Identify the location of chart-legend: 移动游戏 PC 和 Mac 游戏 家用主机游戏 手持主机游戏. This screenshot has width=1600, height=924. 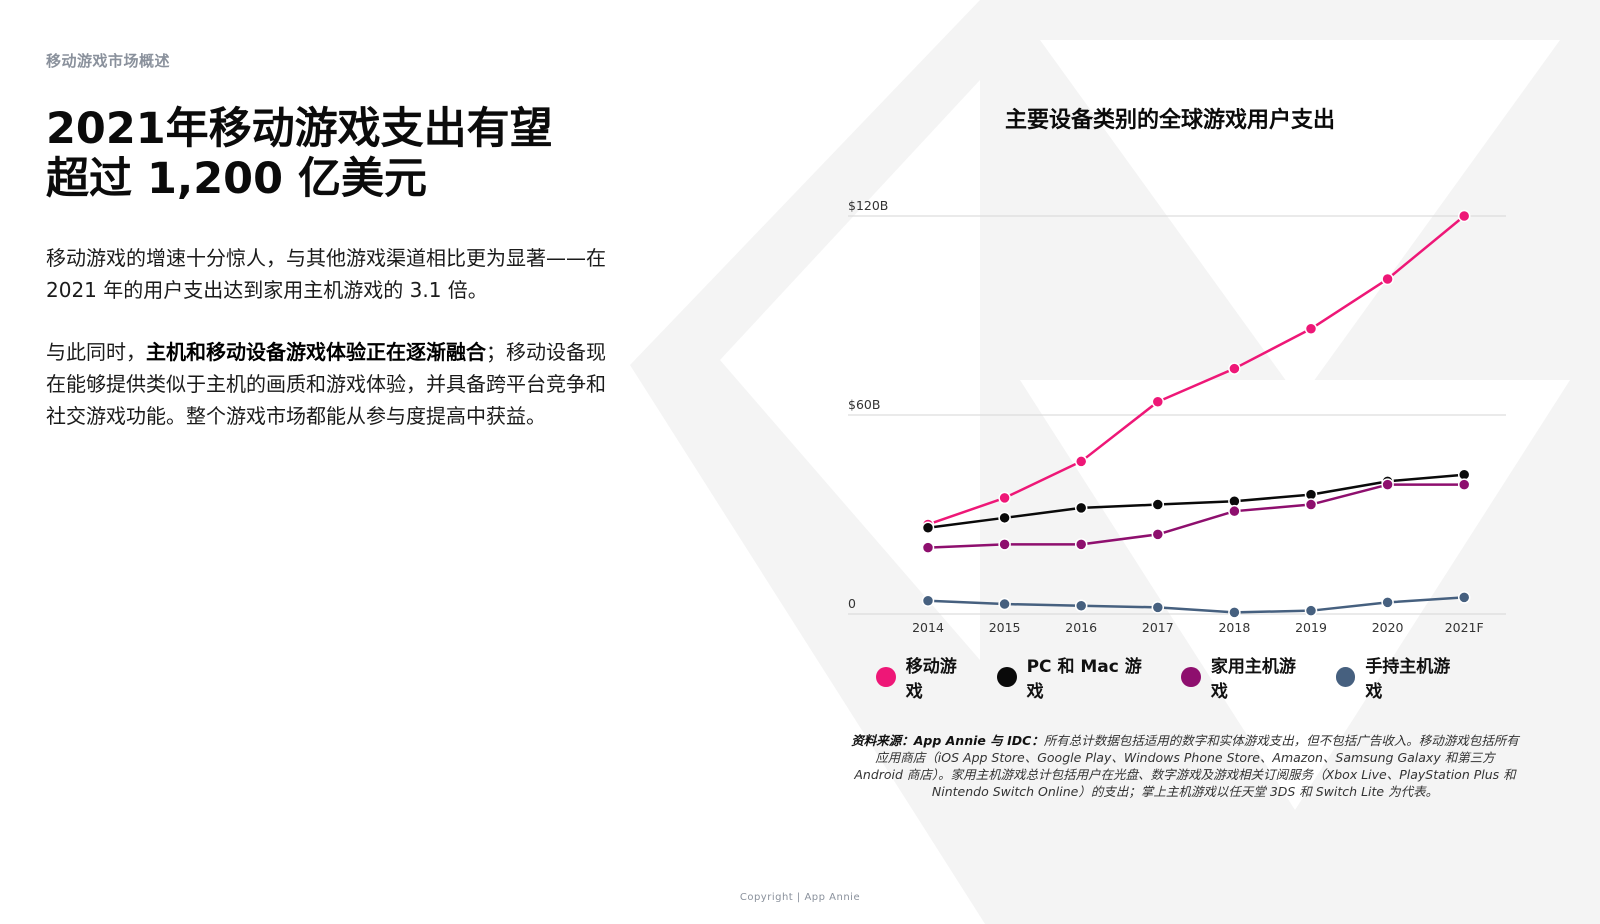
(1176, 677).